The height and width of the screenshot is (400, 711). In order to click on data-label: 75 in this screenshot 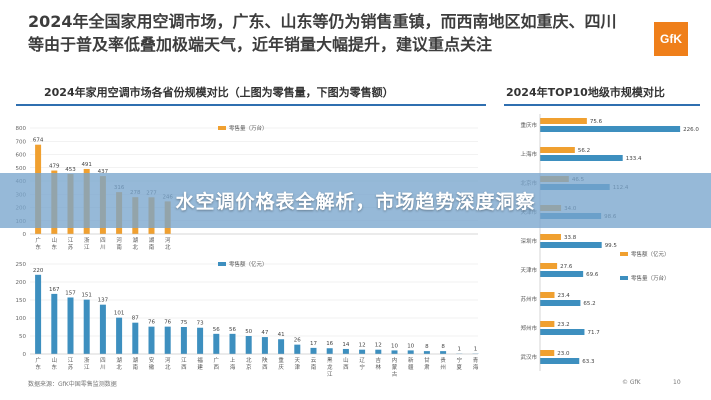, I will do `click(183, 323)`.